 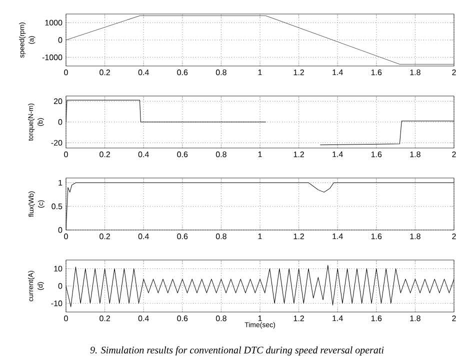 What do you see at coordinates (56, 143) in the screenshot?
I see `y-tick-label: -20` at bounding box center [56, 143].